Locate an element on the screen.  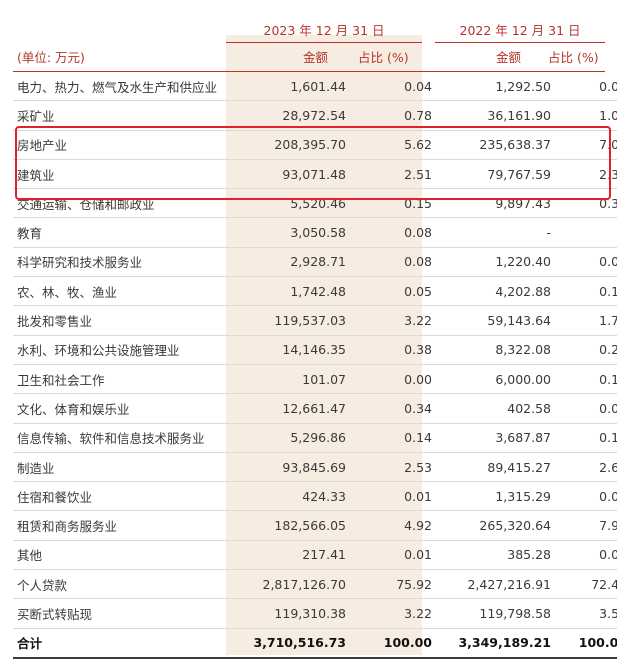
amount-2023: 217.41 is located at coordinates (290, 555).